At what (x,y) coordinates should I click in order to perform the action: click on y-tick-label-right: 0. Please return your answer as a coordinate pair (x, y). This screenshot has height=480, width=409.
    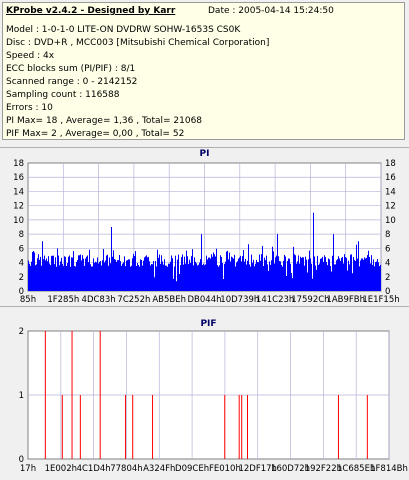
    Looking at the image, I should click on (387, 292).